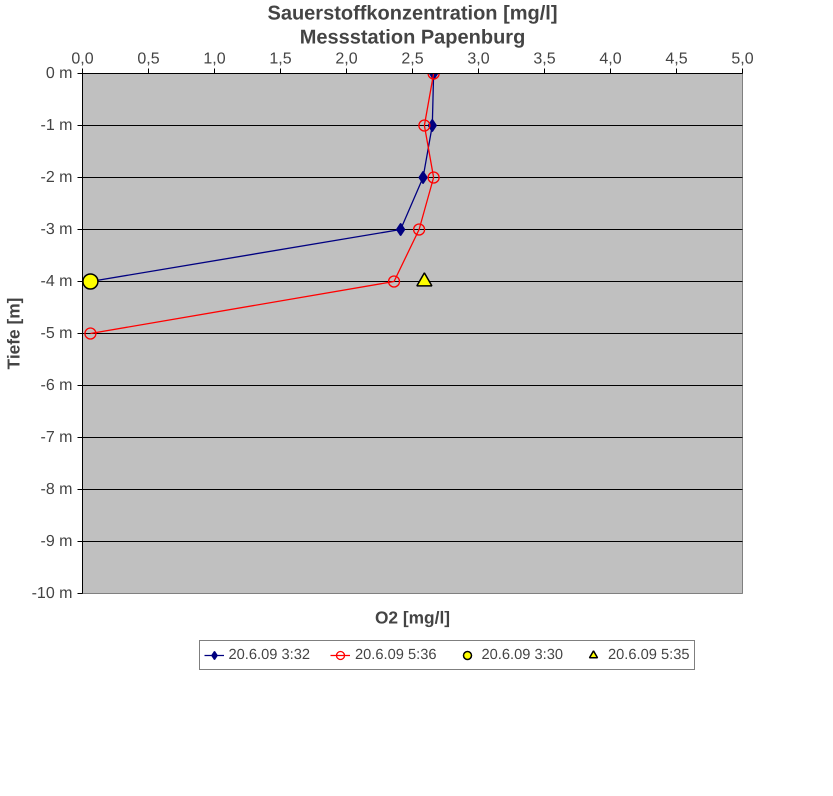  I want to click on x-tick-label: 2,0, so click(346, 59).